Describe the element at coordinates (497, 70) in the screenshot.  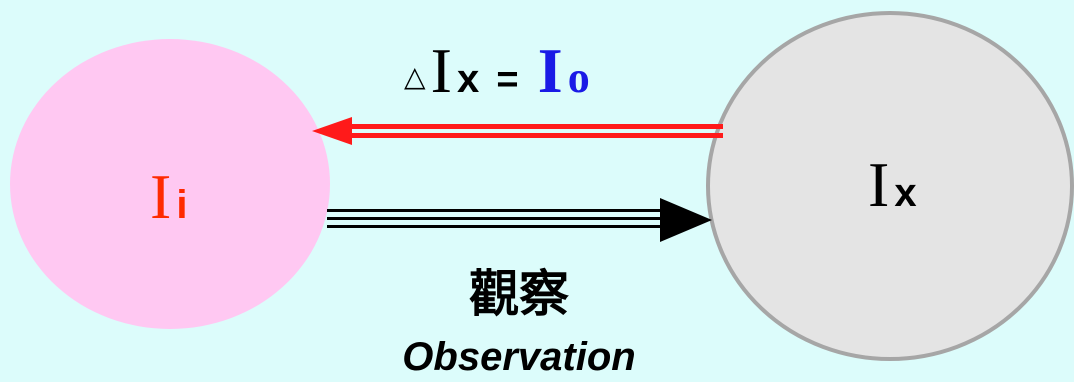
I see `equation-text: △ I x = I o` at that location.